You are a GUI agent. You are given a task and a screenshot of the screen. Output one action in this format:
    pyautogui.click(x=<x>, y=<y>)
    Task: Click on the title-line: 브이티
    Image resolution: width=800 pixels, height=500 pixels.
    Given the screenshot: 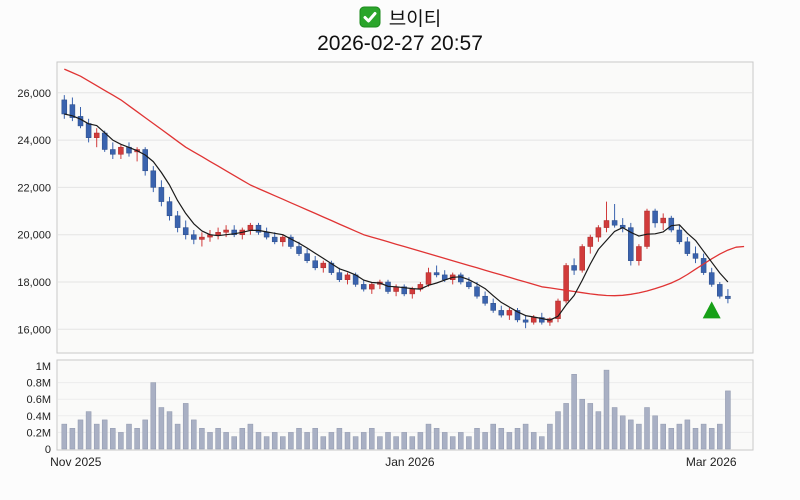 What is the action you would take?
    pyautogui.click(x=400, y=17)
    